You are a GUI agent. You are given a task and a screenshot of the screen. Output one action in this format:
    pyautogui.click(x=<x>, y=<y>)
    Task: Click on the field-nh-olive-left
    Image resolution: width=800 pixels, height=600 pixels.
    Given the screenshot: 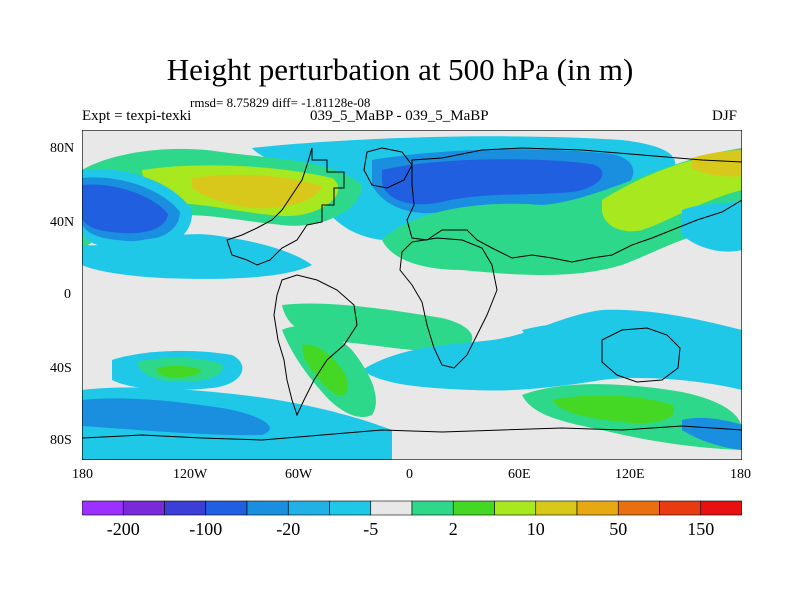 What is the action you would take?
    pyautogui.click(x=257, y=191)
    